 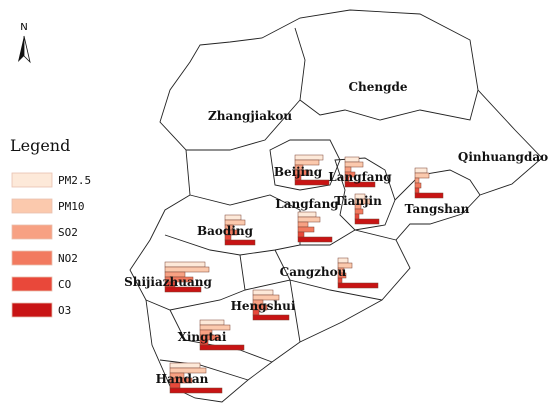 I want to click on city-label: Beijing, so click(x=298, y=172).